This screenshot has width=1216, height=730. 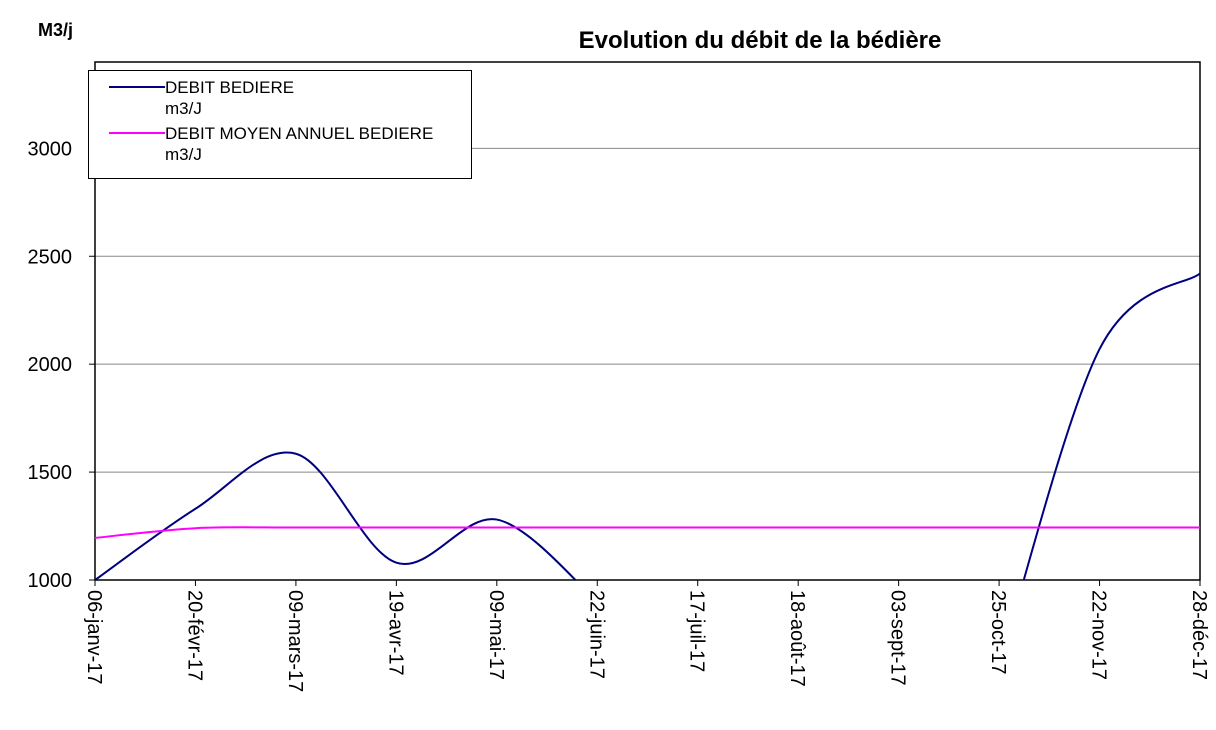 What do you see at coordinates (797, 638) in the screenshot?
I see `x-tick-label: 18-août-17` at bounding box center [797, 638].